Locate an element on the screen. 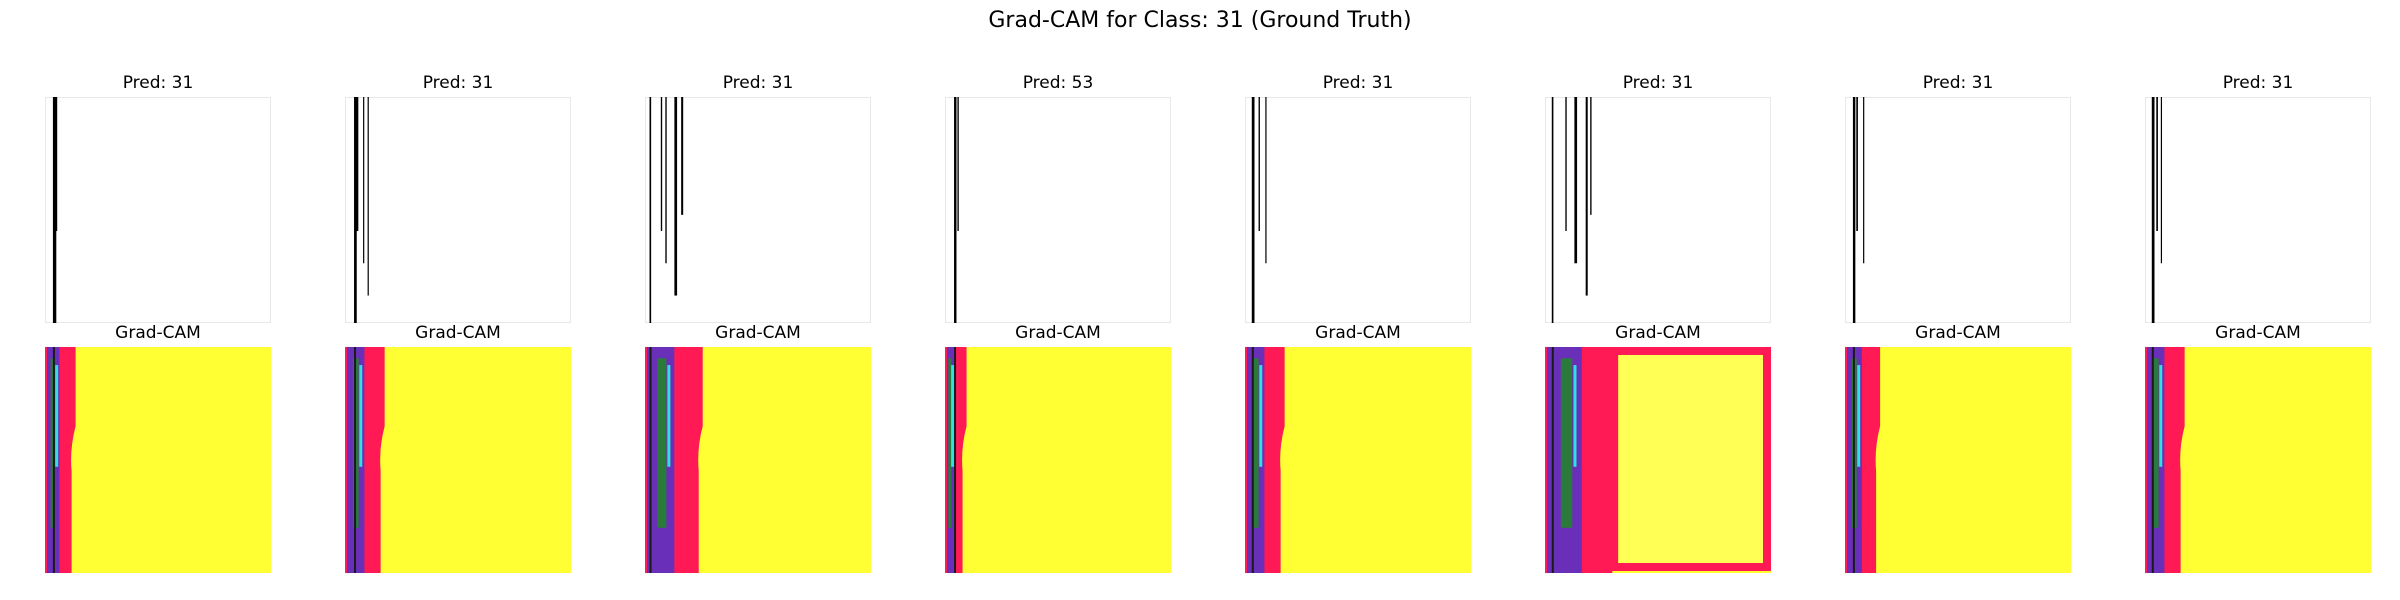  pred-title-3: Pred: 53 is located at coordinates (1058, 83).